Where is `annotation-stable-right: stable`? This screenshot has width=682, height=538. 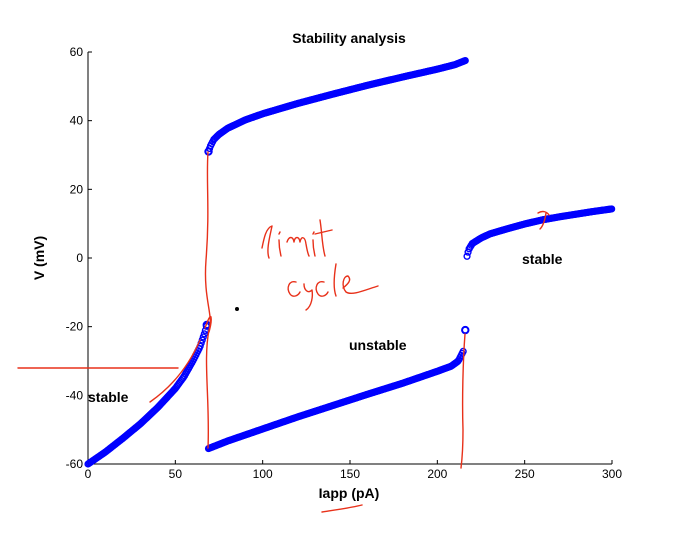
annotation-stable-right: stable is located at coordinates (542, 259).